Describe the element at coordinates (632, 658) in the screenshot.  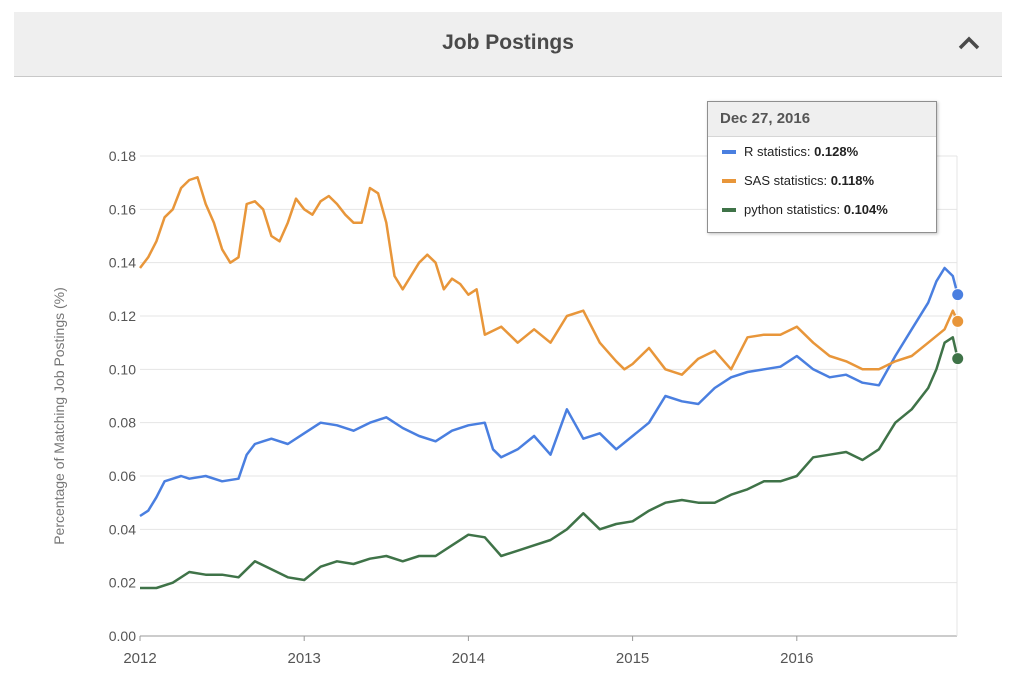
I see `x-tick-label: 2015` at that location.